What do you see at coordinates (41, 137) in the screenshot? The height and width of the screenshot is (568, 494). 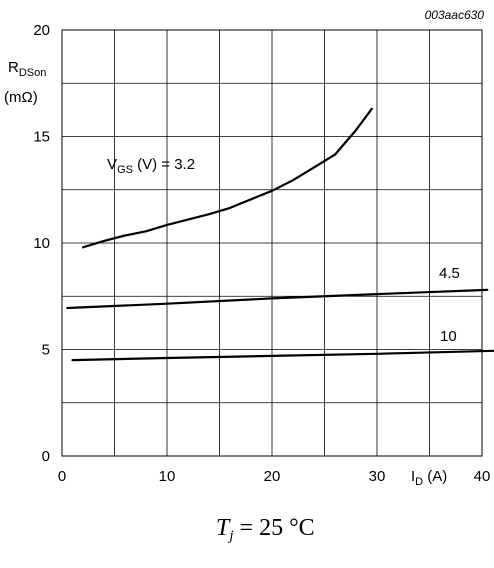 I see `y-tick-label: 15` at bounding box center [41, 137].